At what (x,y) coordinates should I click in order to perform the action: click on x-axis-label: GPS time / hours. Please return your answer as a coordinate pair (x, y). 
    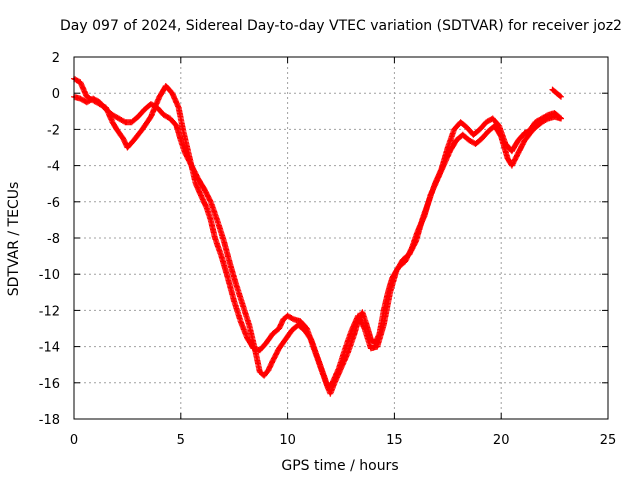
    Looking at the image, I should click on (339, 466).